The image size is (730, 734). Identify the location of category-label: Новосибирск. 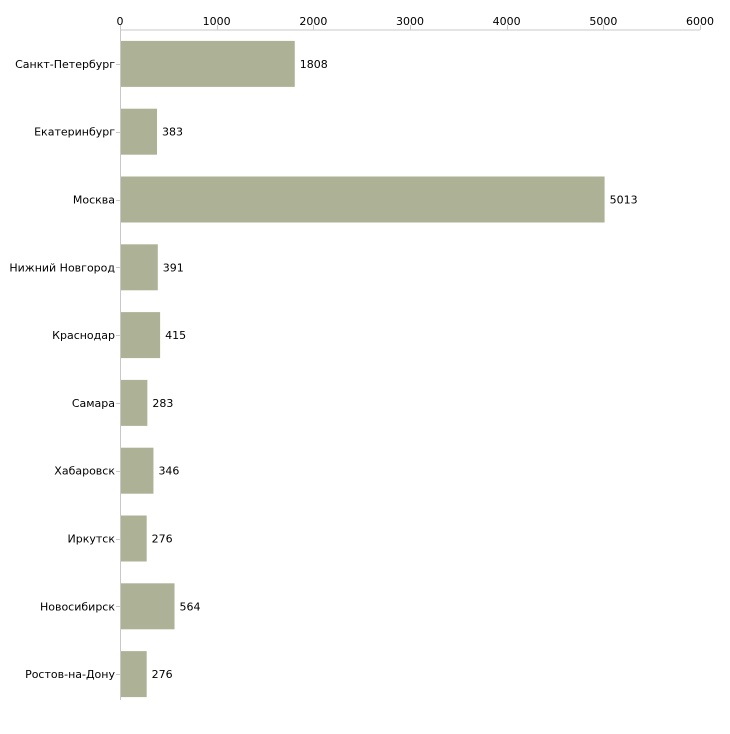
(77, 606).